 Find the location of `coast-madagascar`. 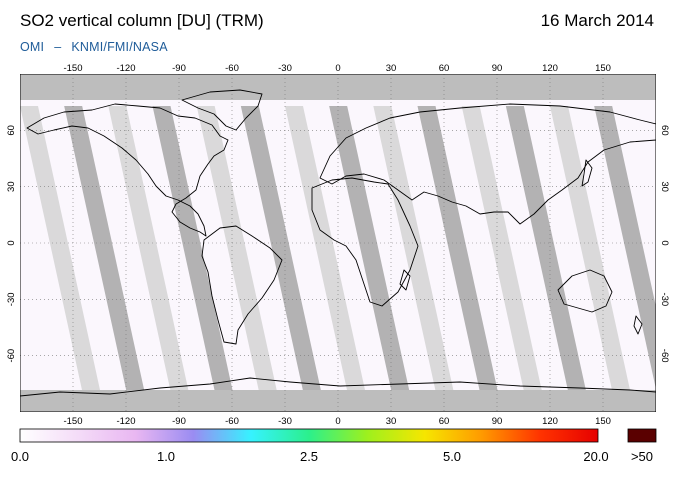

coast-madagascar is located at coordinates (405, 280).